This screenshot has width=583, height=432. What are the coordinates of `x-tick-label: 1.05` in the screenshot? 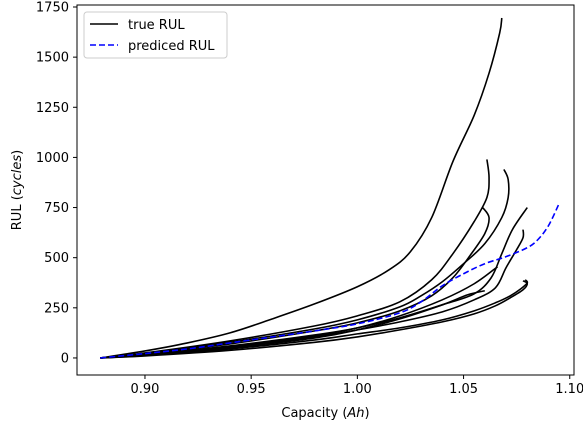 It's located at (463, 389).